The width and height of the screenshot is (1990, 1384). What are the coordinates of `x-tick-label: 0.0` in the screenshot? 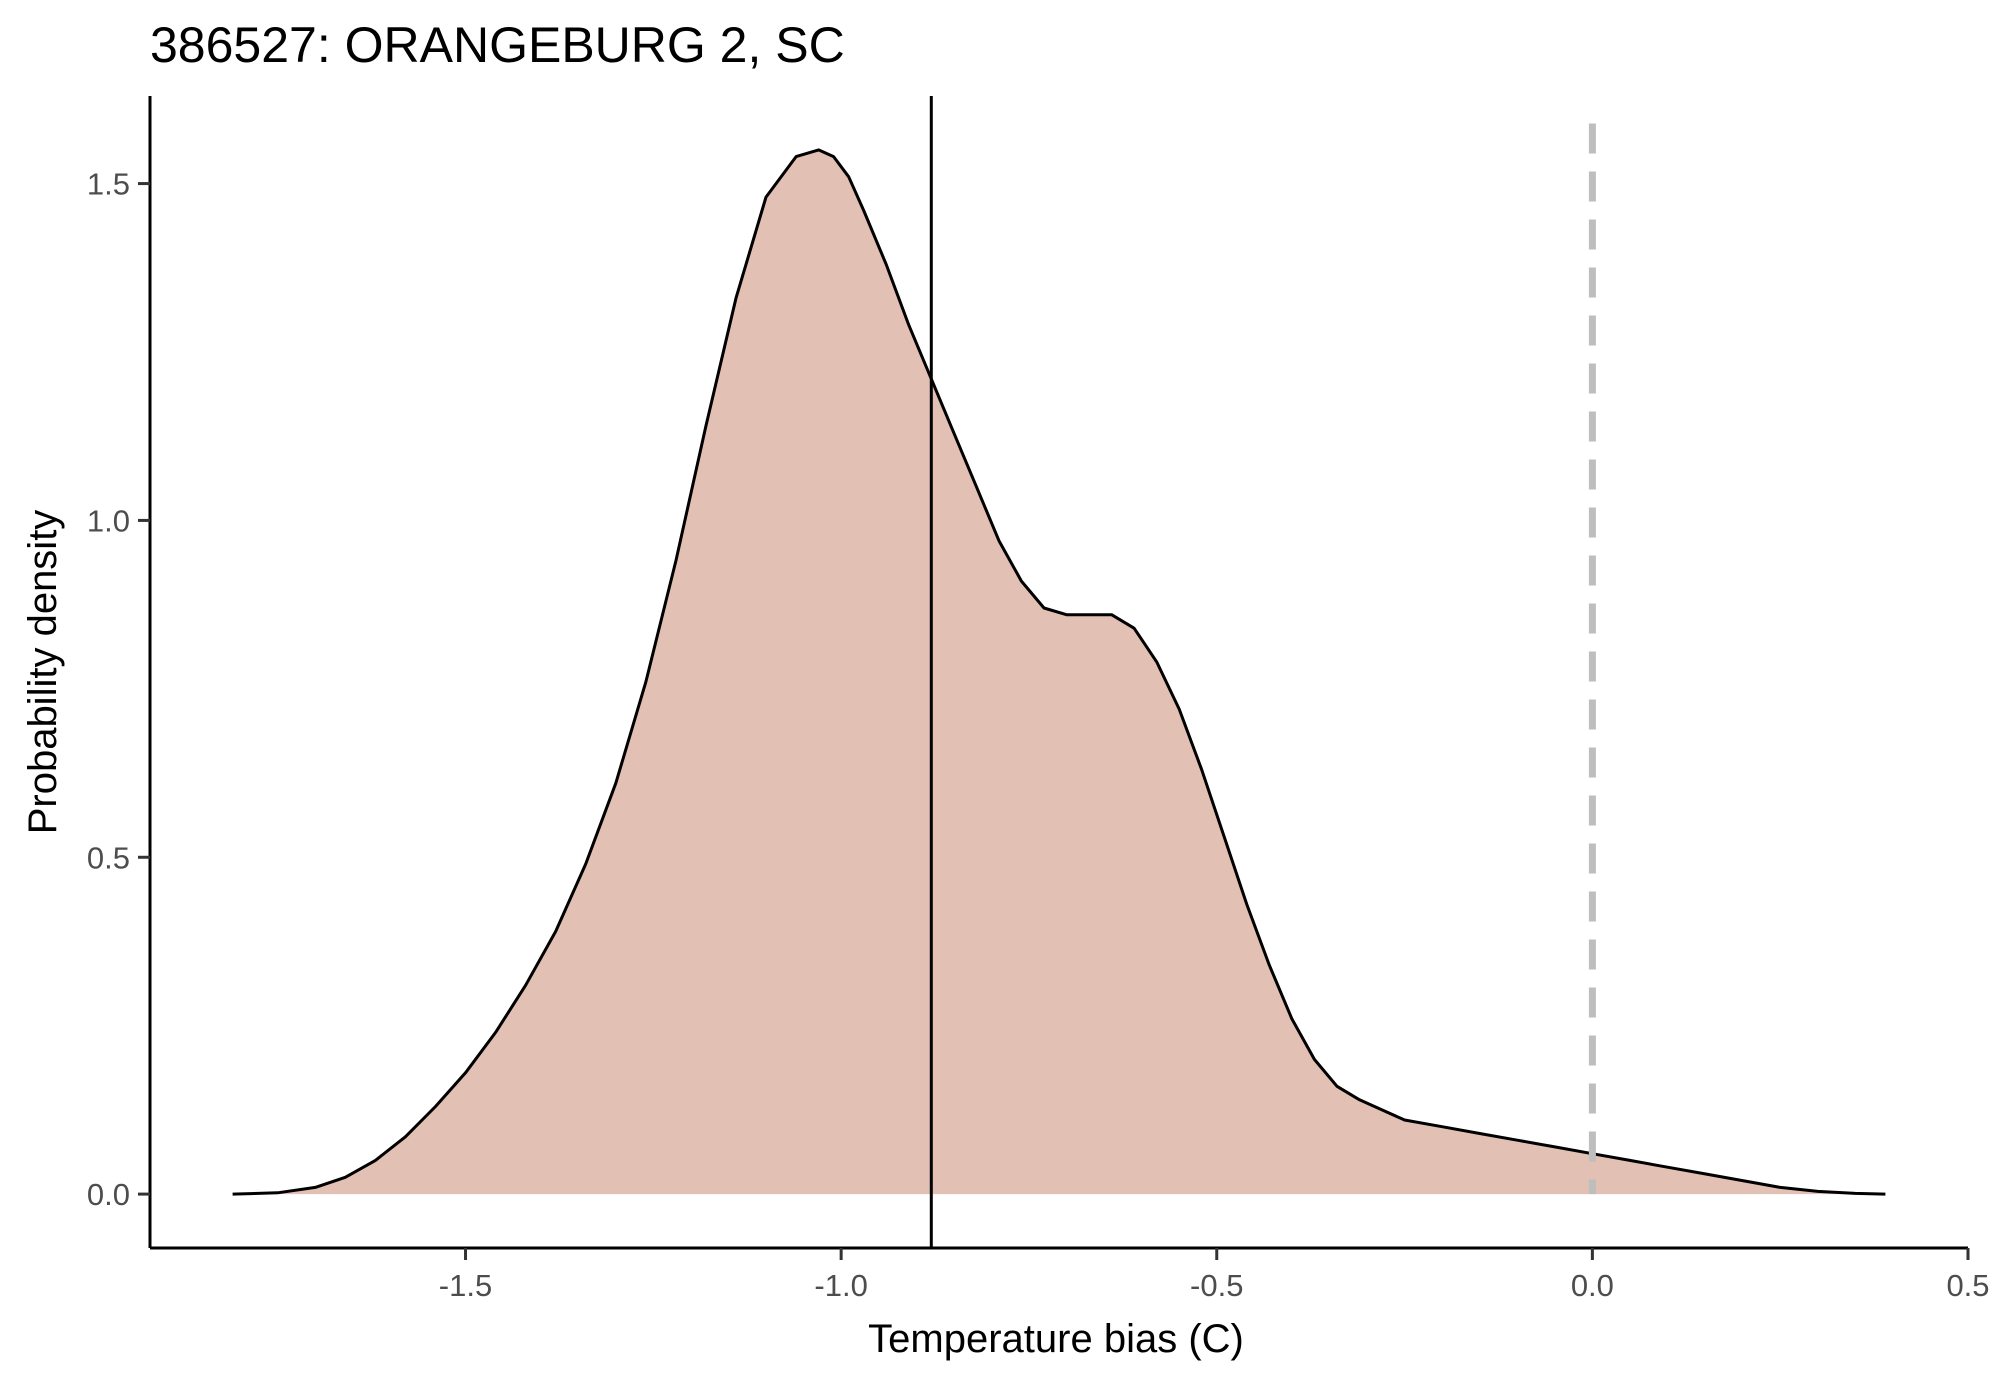 It's located at (1592, 1285).